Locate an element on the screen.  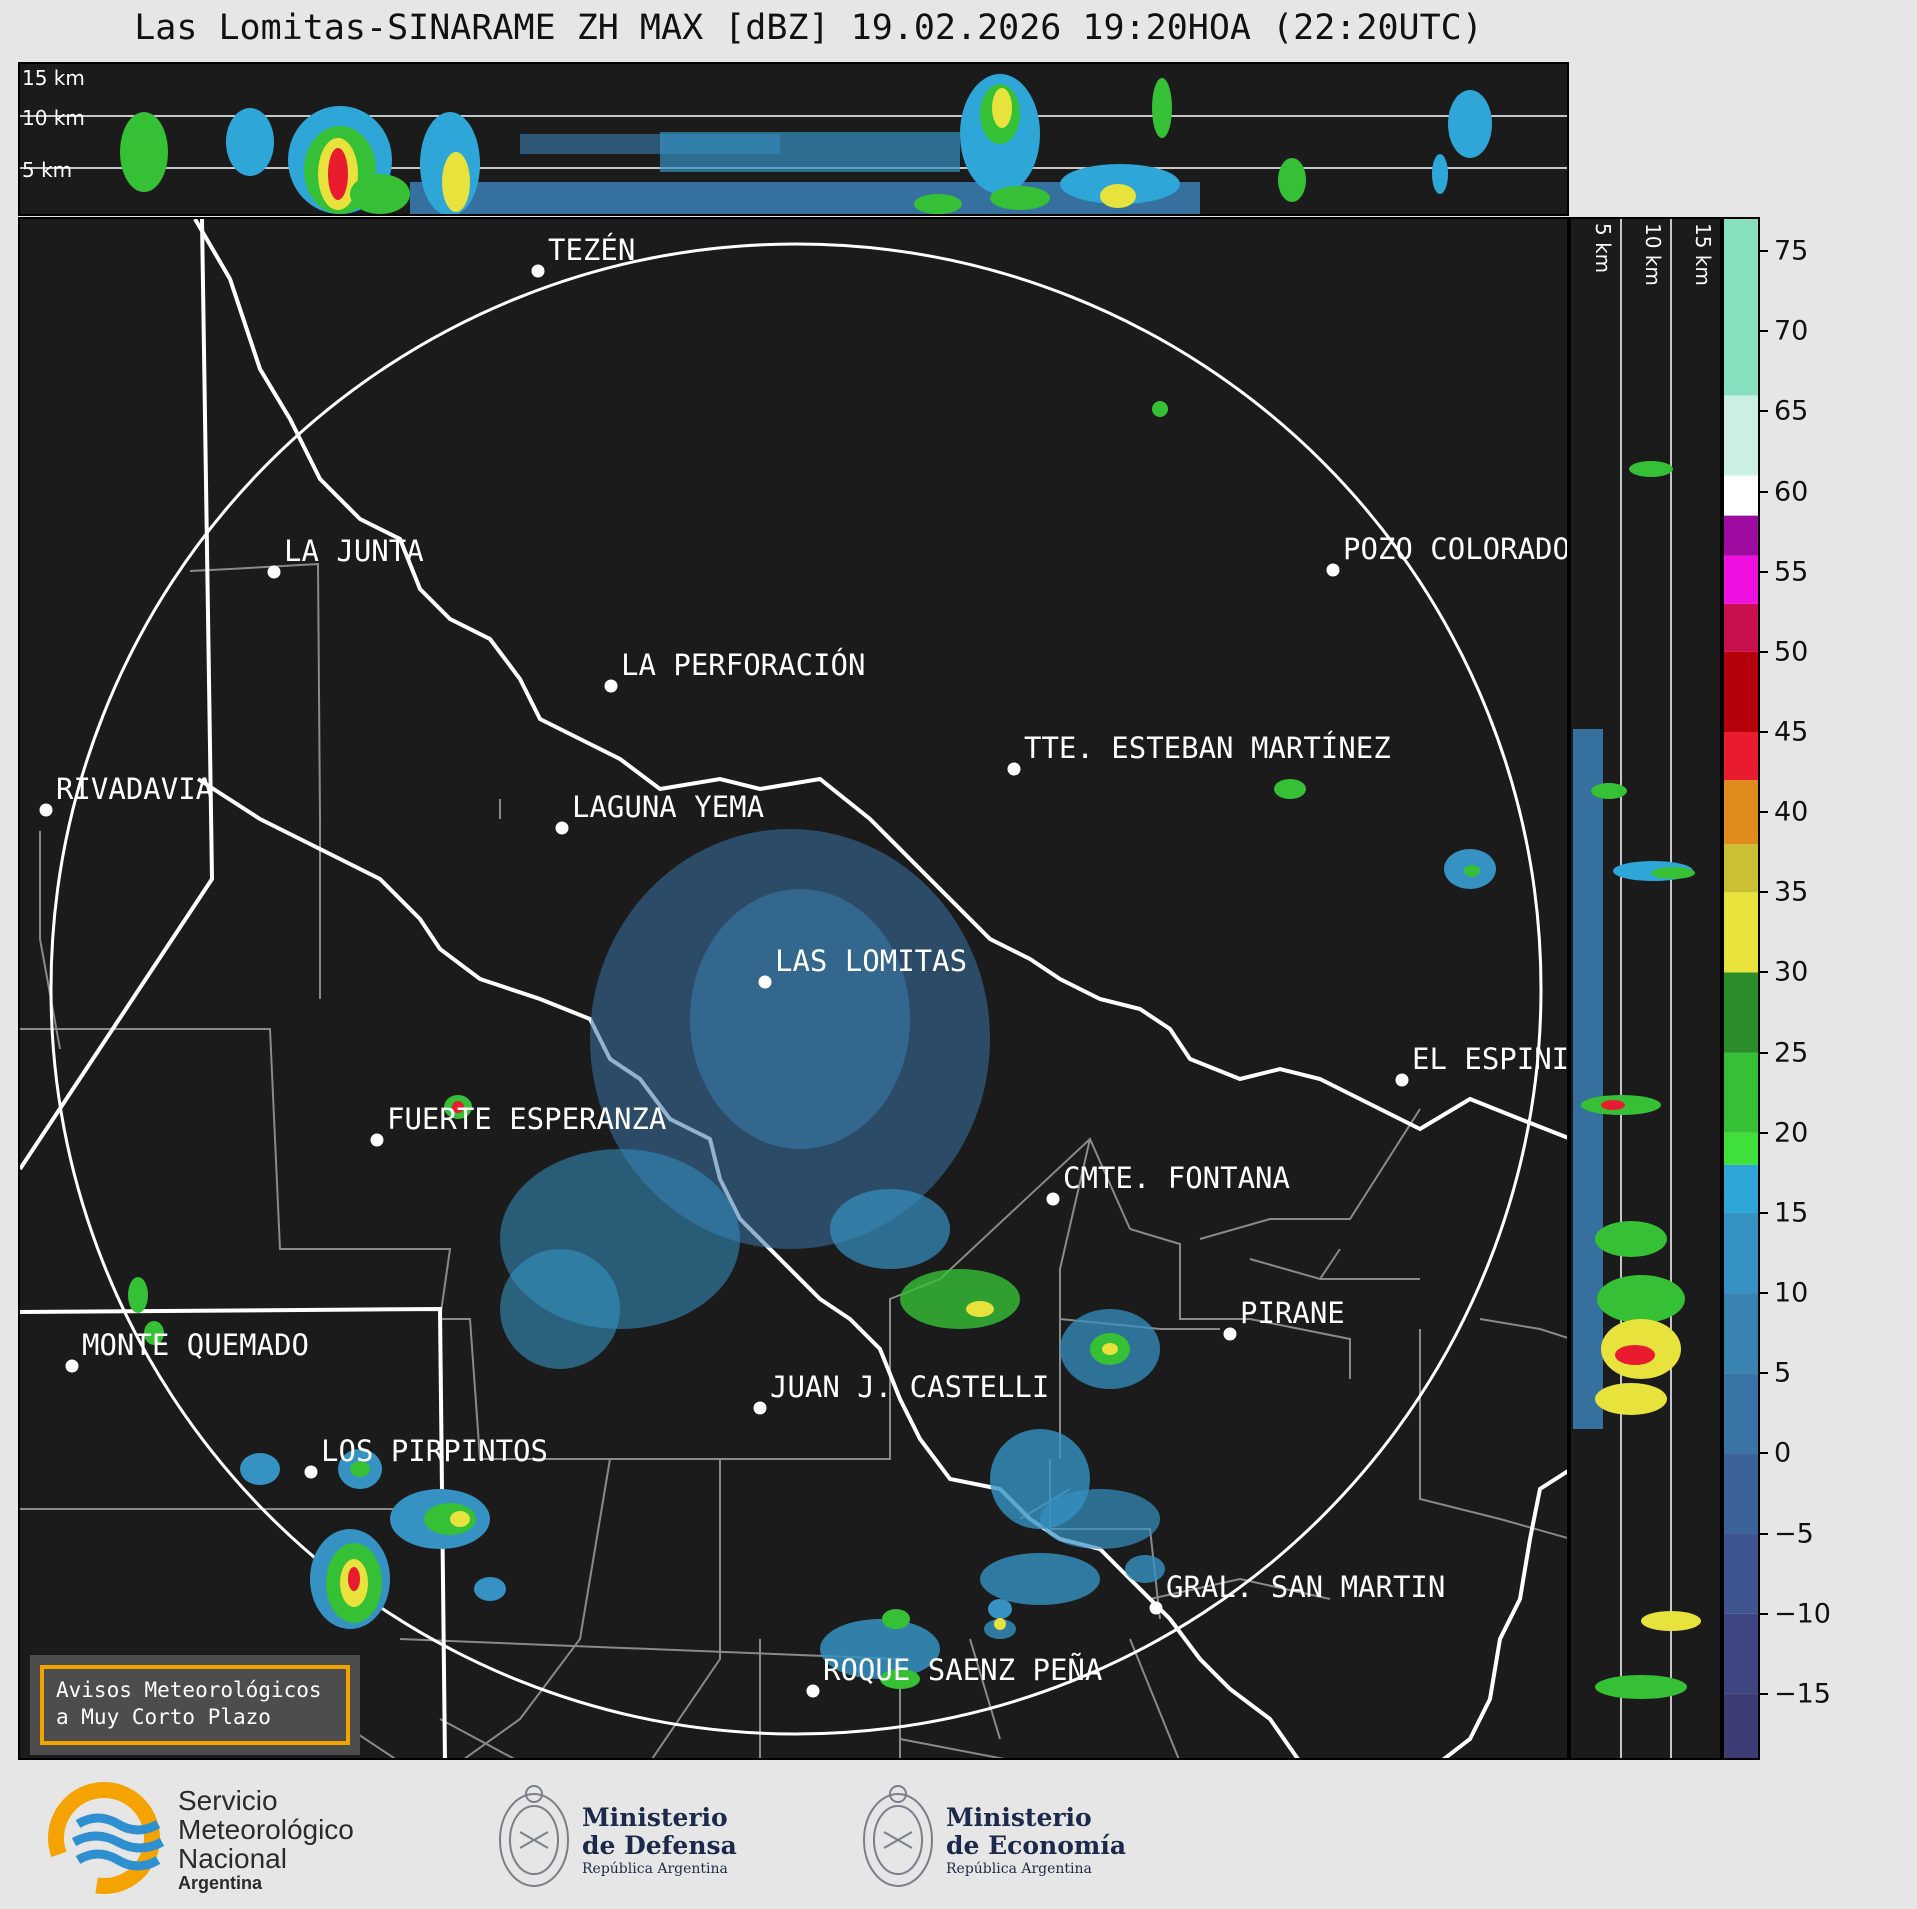
colorbar-tick-label: 35 is located at coordinates (1791, 892).